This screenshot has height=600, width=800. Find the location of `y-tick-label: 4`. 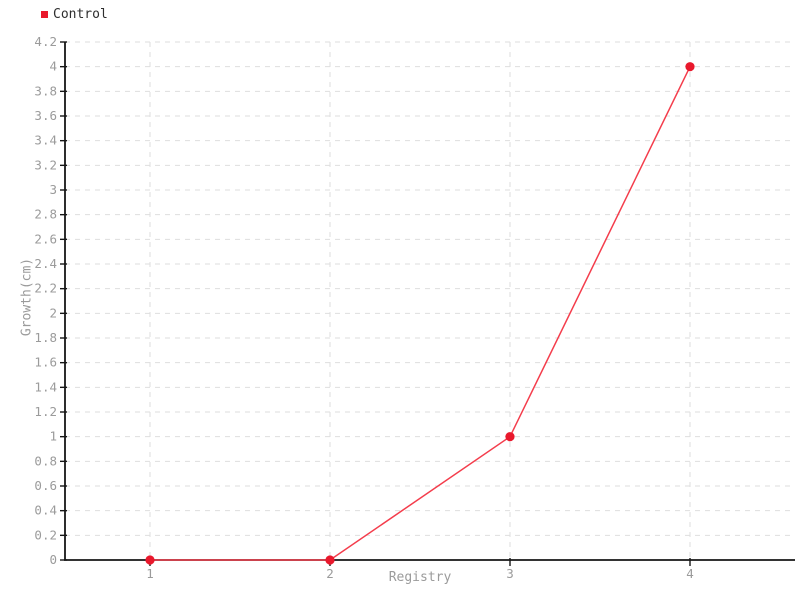

y-tick-label: 4 is located at coordinates (53, 66).